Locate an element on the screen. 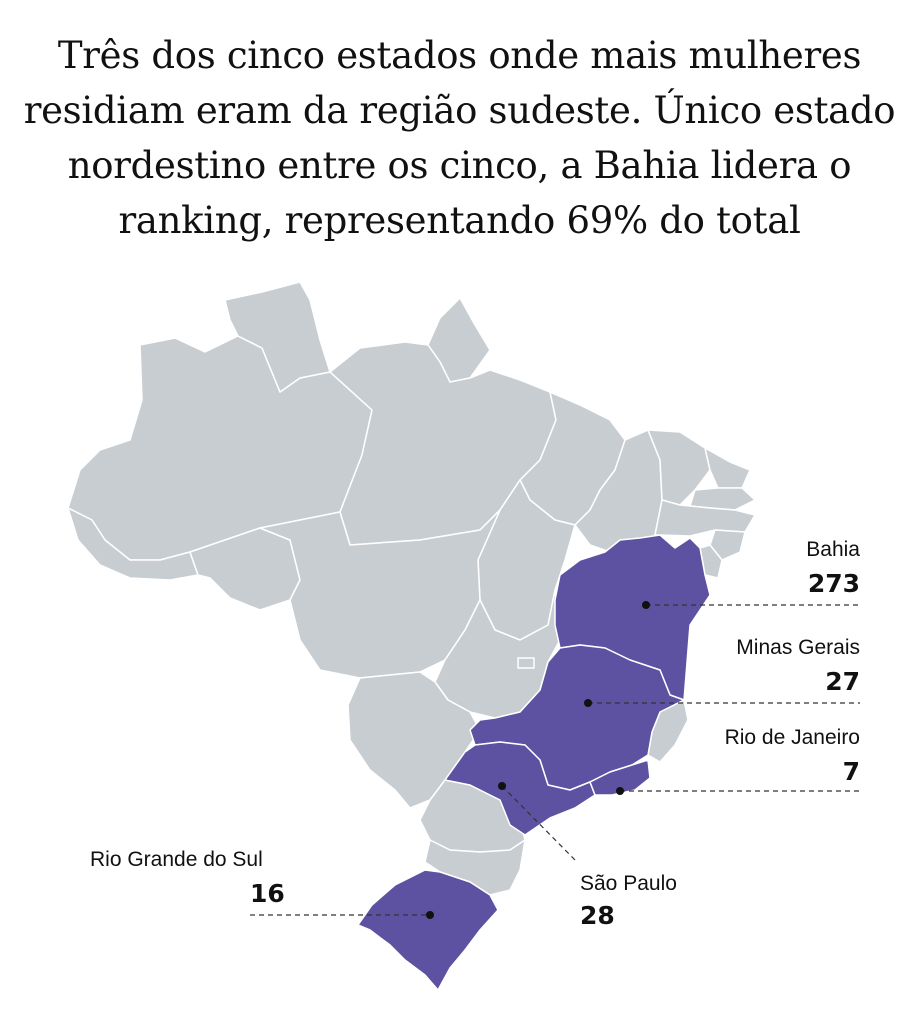 Image resolution: width=919 pixels, height=1024 pixels. label-rs-value: 16 is located at coordinates (267, 893).